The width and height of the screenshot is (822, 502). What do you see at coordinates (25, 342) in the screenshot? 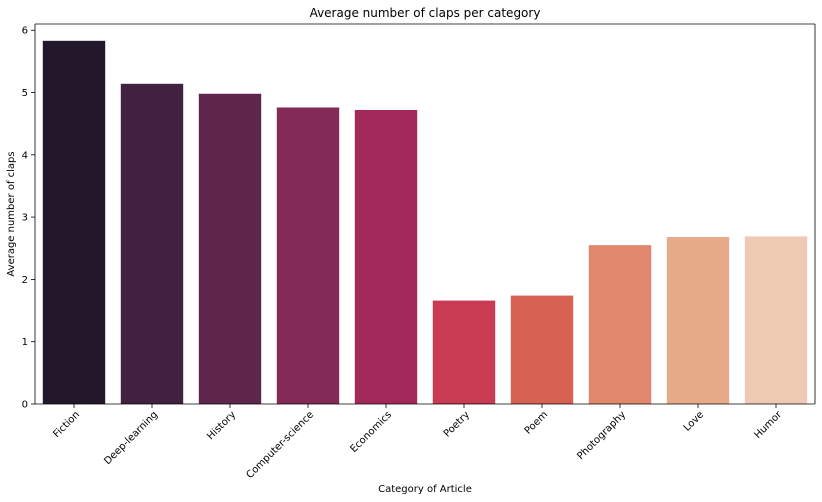
I see `y-tick-label: 1` at bounding box center [25, 342].